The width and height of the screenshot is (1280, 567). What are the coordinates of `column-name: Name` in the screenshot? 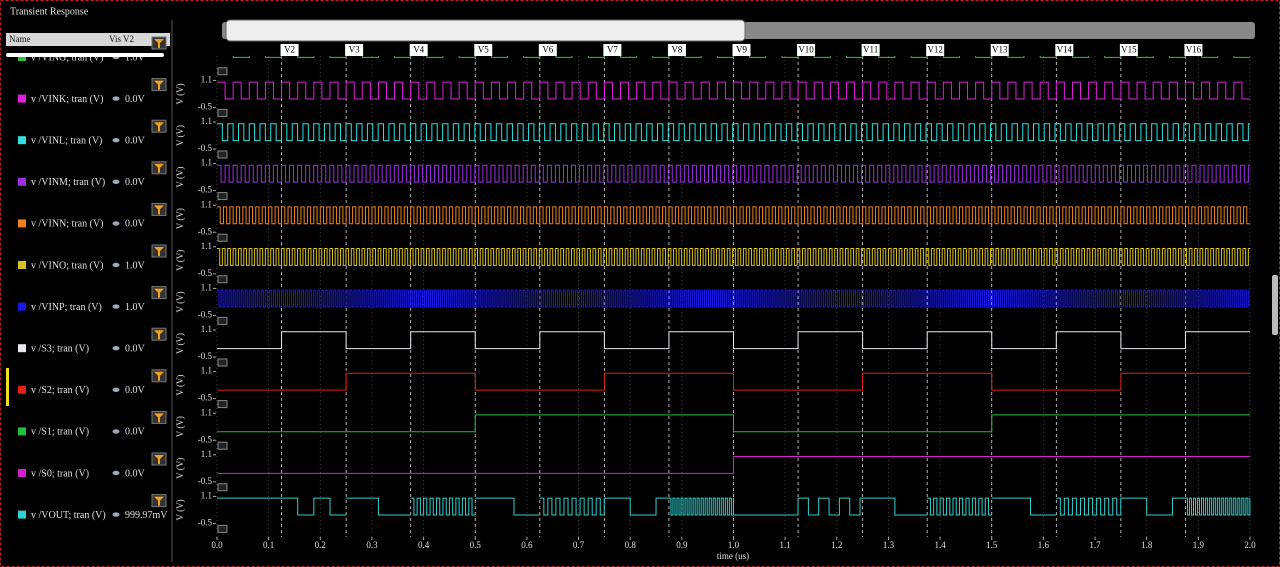 It's located at (20, 39).